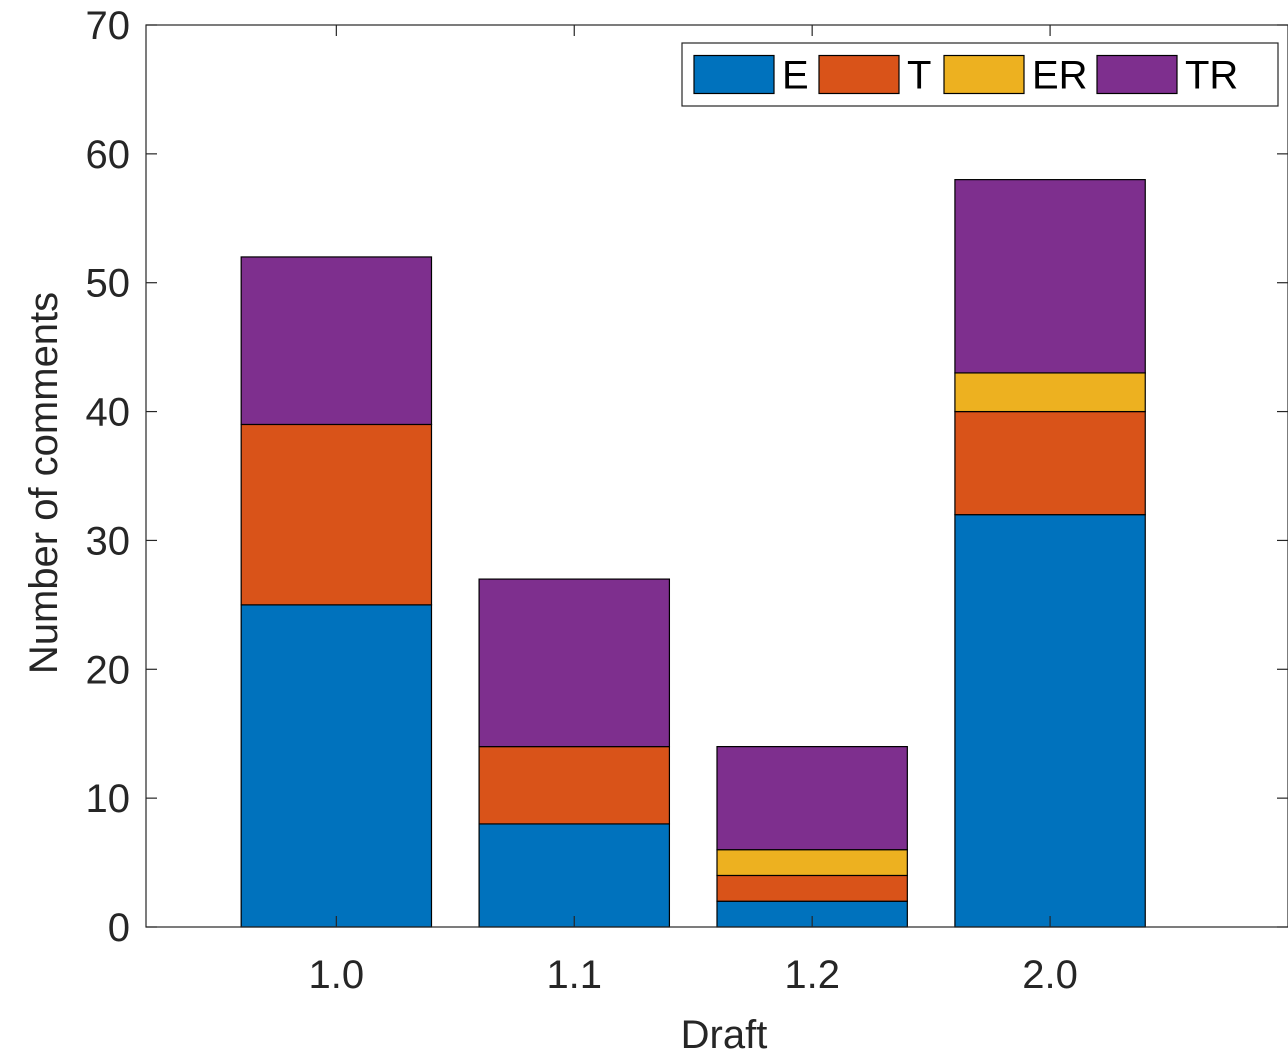  Describe the element at coordinates (119, 928) in the screenshot. I see `y-tick-label: 0` at that location.